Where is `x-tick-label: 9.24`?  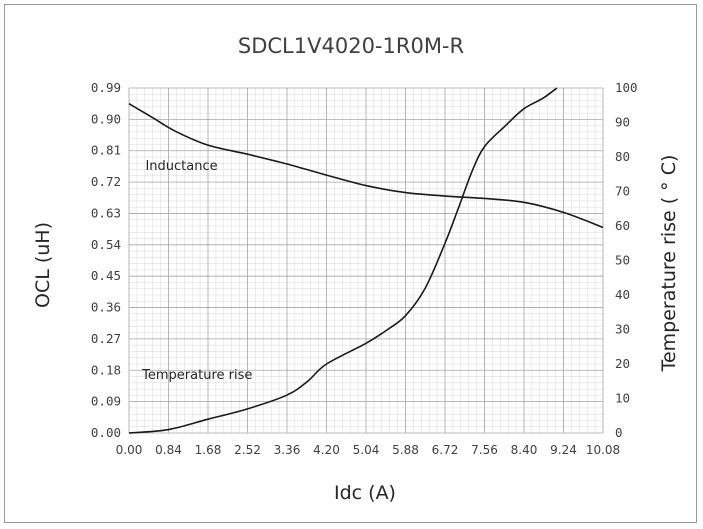
x-tick-label: 9.24 is located at coordinates (563, 450).